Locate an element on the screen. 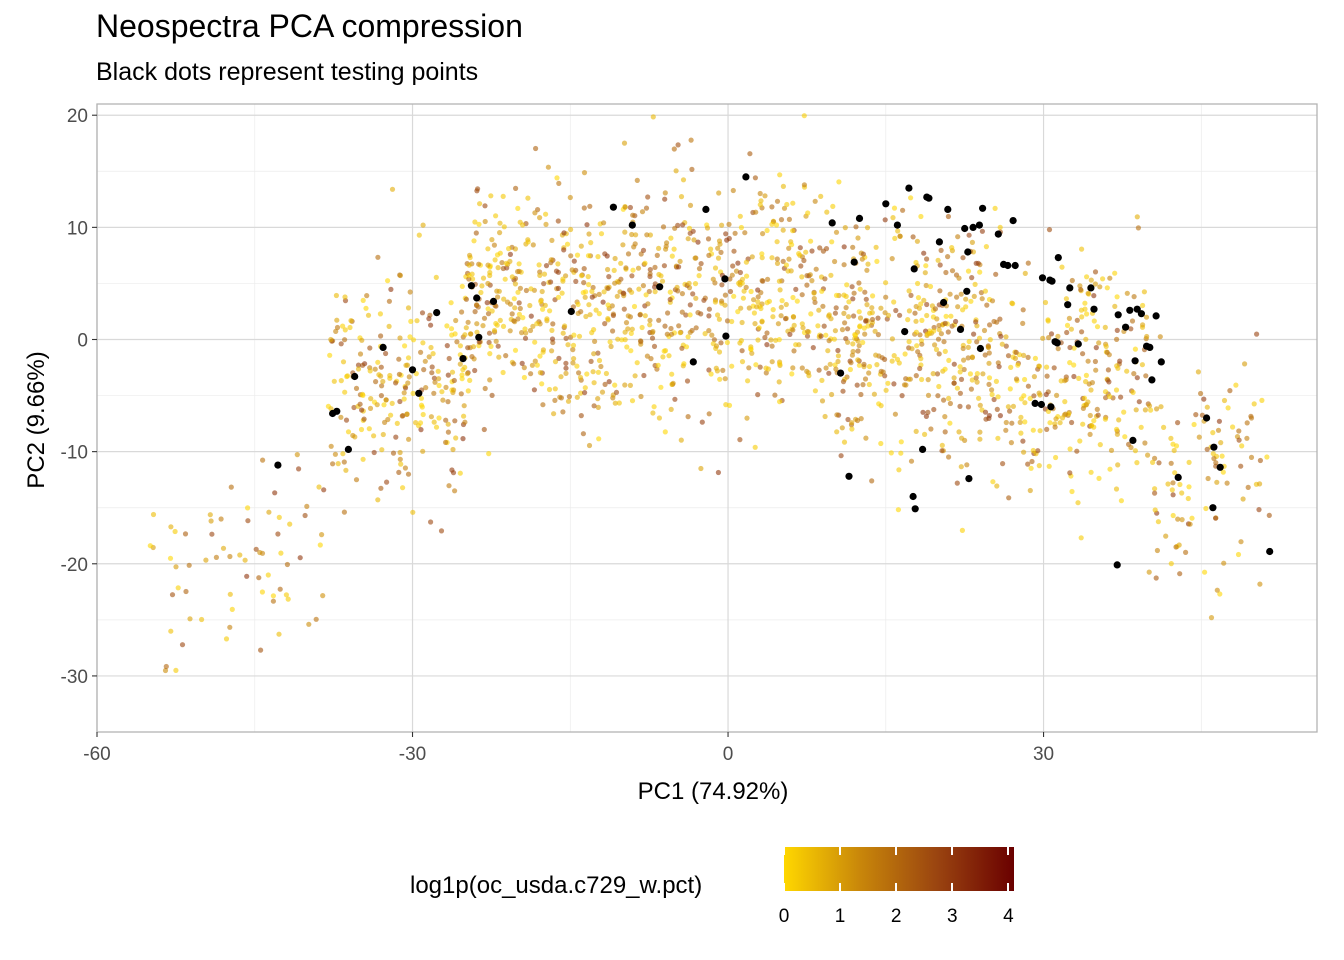 This screenshot has width=1344, height=960. x-axis-title: PC1 (74.92%) is located at coordinates (713, 791).